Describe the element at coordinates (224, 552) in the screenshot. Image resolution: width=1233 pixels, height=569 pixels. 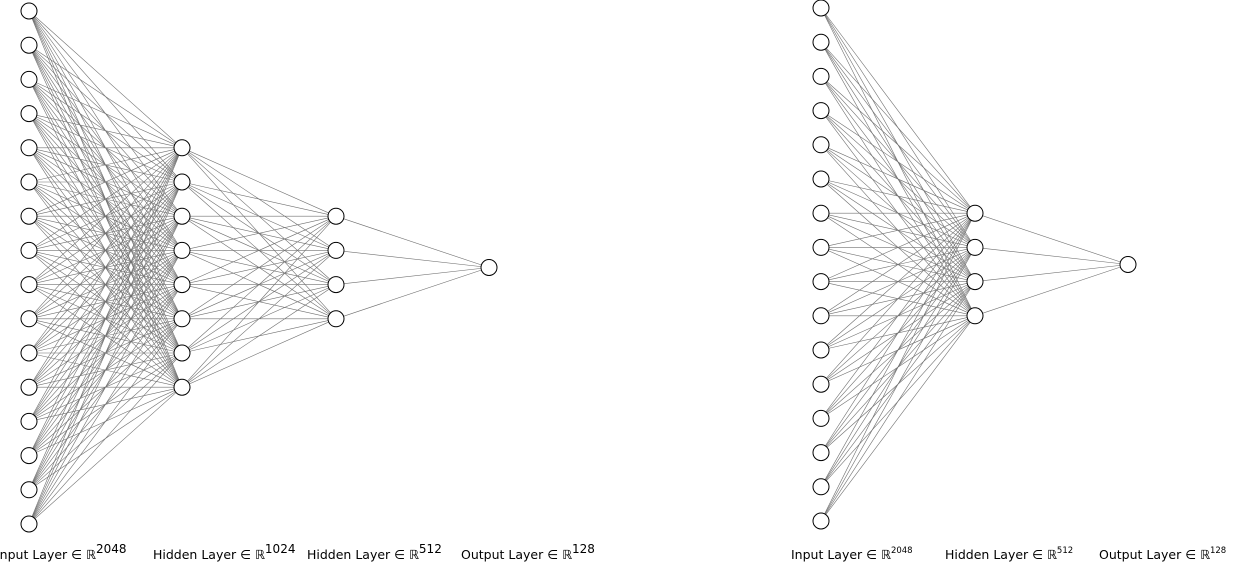
I see `net1-hidden-layer-1-label: Hidden Layer ∈ ℝ1024` at that location.